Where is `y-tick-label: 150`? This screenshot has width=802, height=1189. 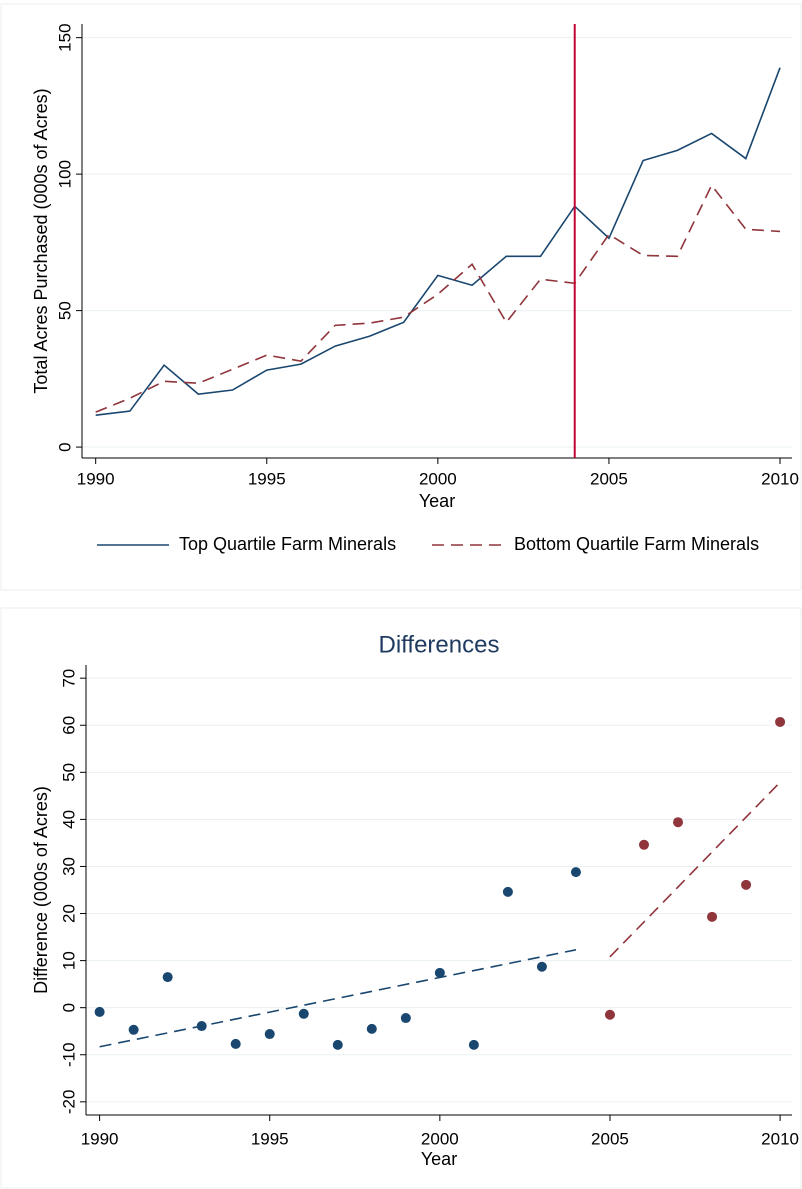
y-tick-label: 150 is located at coordinates (64, 37).